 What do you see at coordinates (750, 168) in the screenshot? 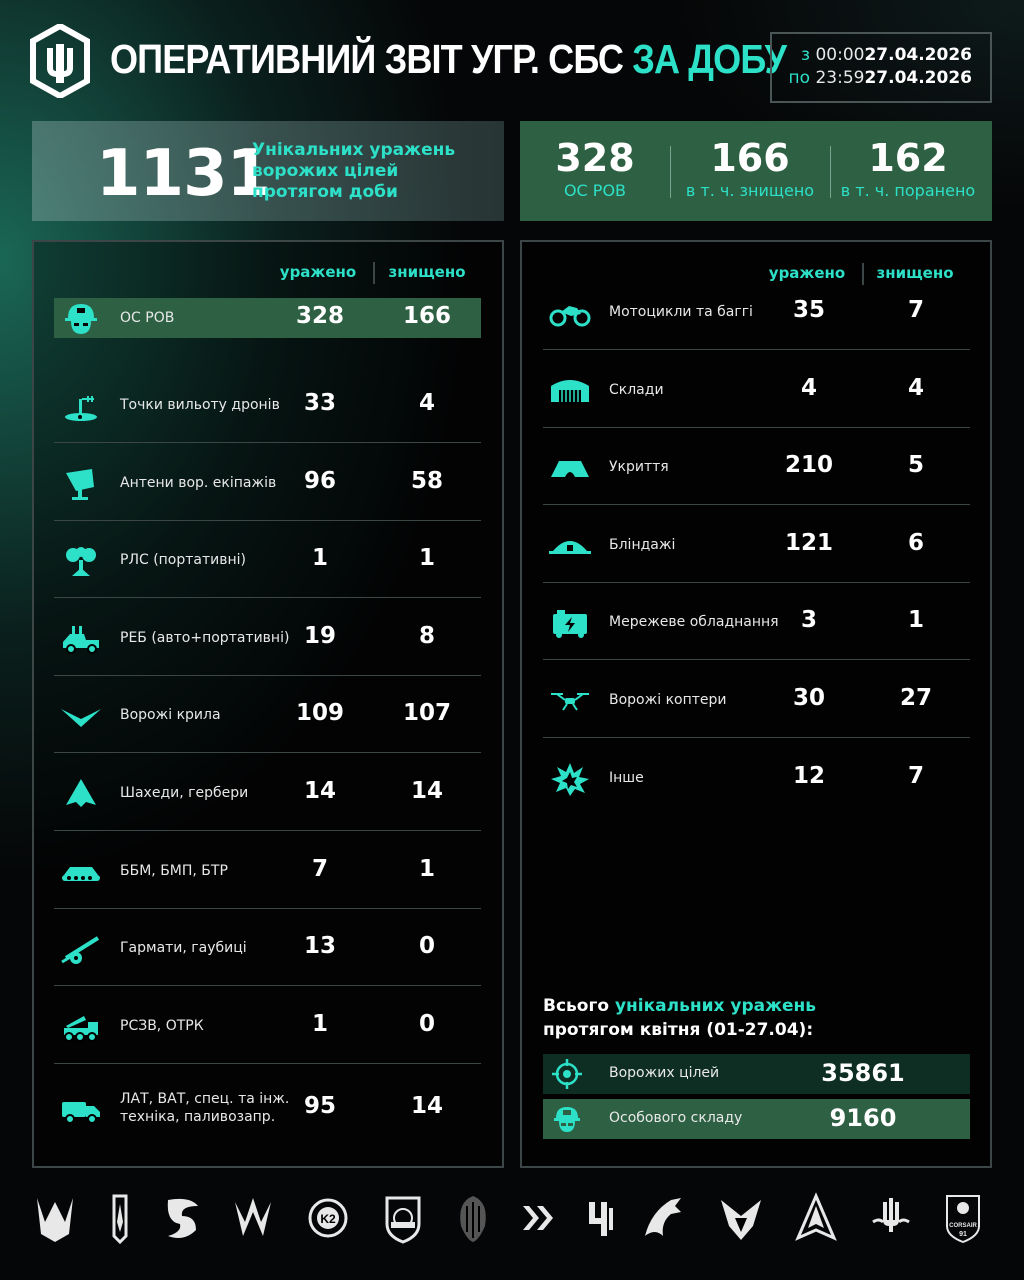
I see `stat-destroyed: 166 в т. ч. знищено` at bounding box center [750, 168].